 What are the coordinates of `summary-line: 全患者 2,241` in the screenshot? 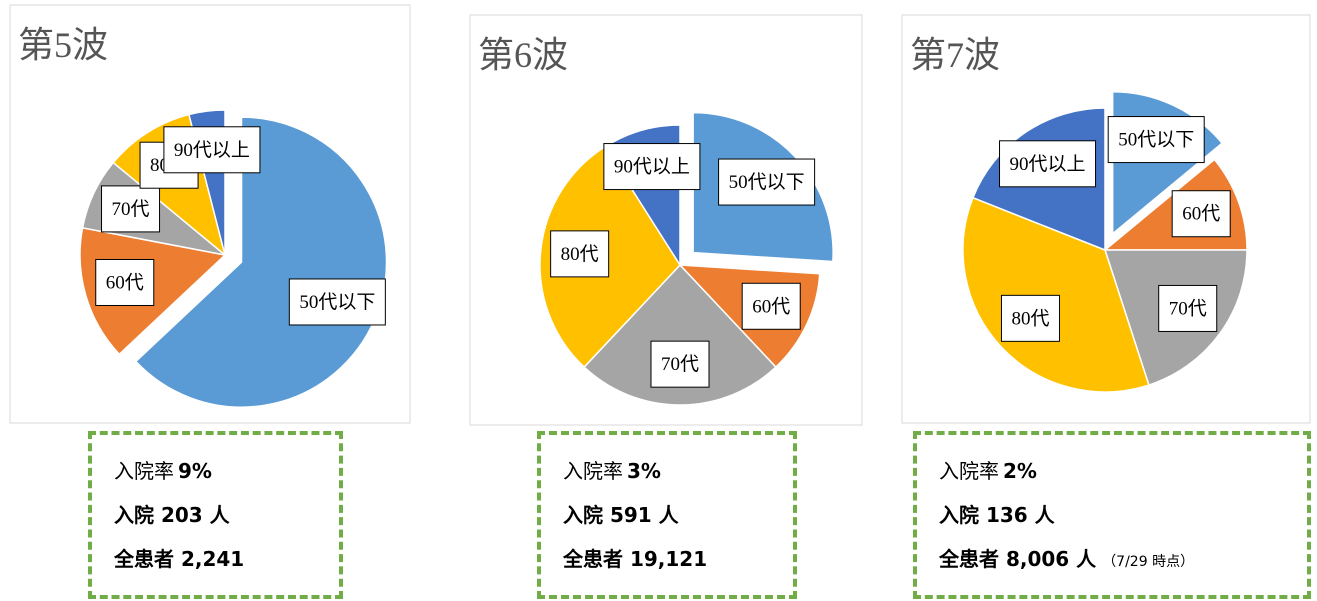 It's located at (226, 559).